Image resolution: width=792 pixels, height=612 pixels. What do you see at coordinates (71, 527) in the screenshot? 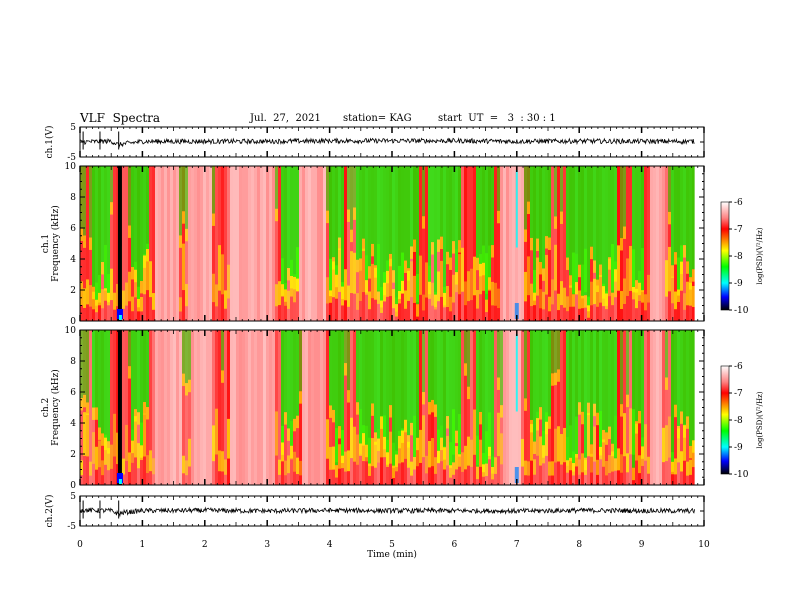
I see `y-tick-label: -5` at bounding box center [71, 527].